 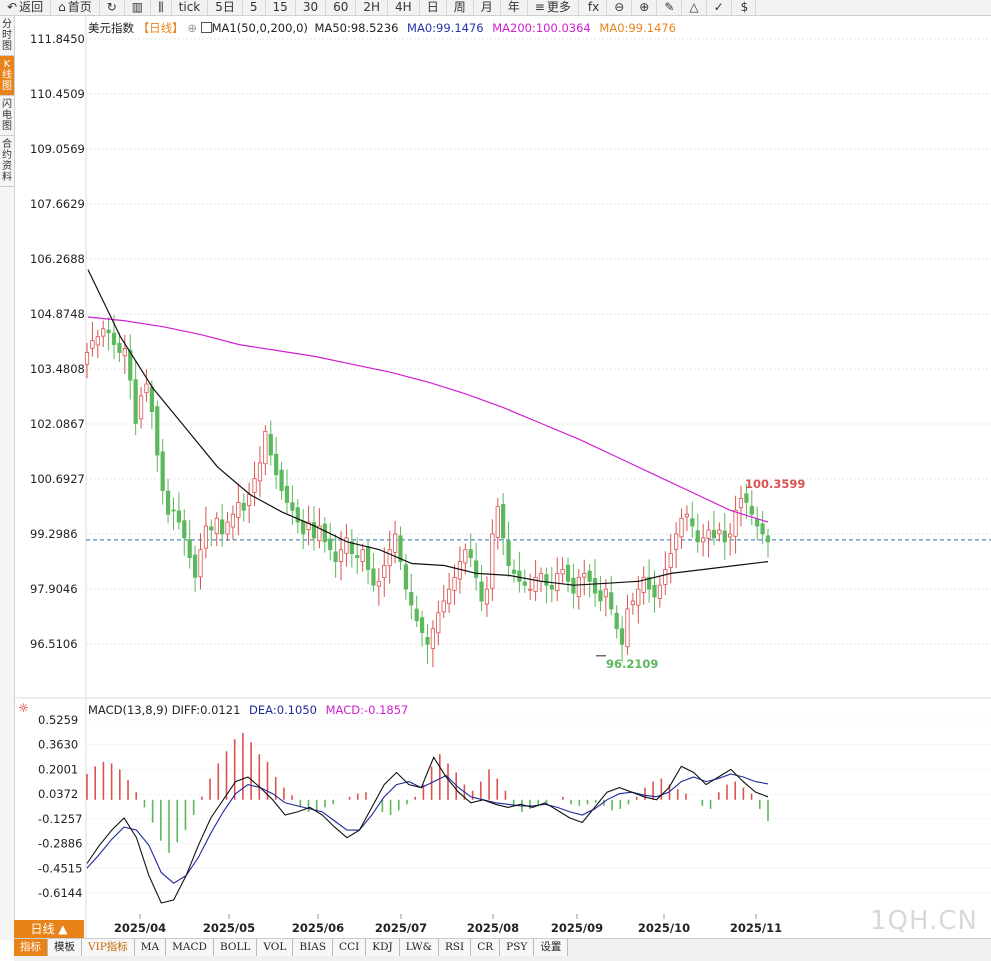 What do you see at coordinates (206, 710) in the screenshot?
I see `macd-diff: DIFF:0.0121` at bounding box center [206, 710].